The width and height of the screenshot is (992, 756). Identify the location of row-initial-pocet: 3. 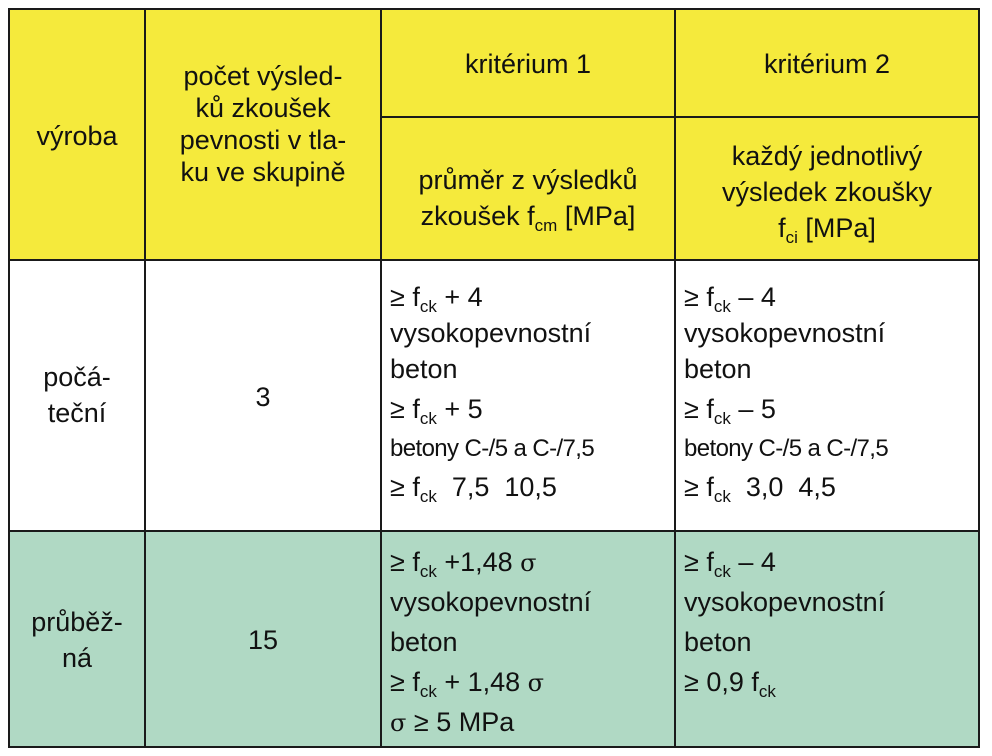
(263, 395).